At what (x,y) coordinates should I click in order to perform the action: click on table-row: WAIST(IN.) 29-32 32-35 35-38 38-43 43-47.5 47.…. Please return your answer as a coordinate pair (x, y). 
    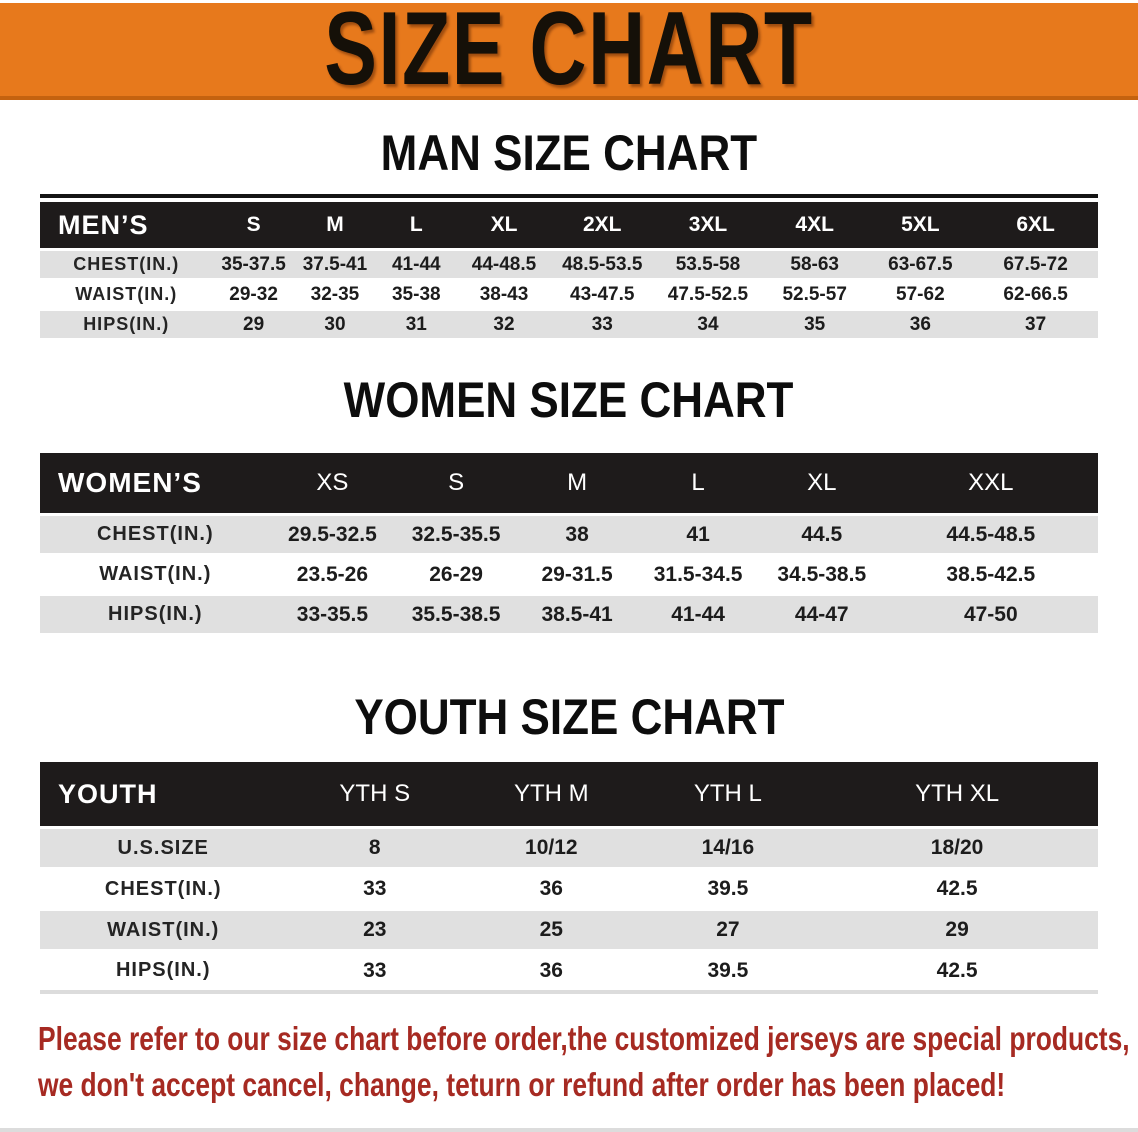
    Looking at the image, I should click on (569, 294).